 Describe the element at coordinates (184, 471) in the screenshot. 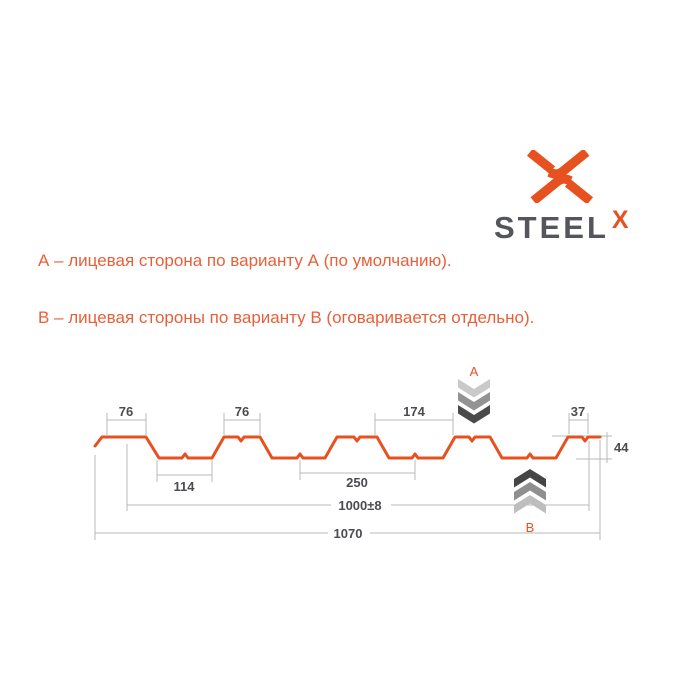

I see `dim-114-lines` at that location.